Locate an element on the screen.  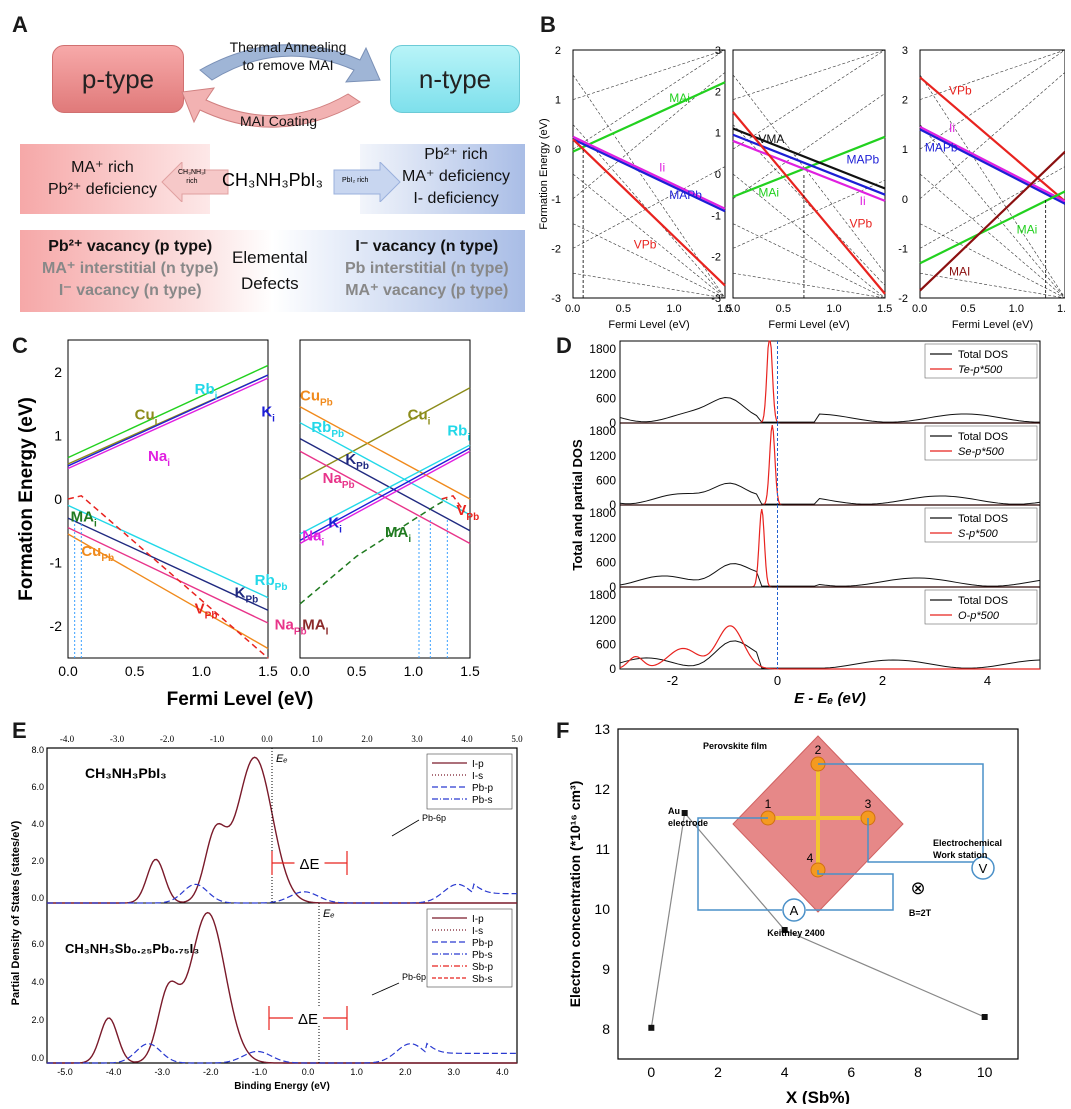
top-x-tick-label: 2.0 is located at coordinates (367, 739).